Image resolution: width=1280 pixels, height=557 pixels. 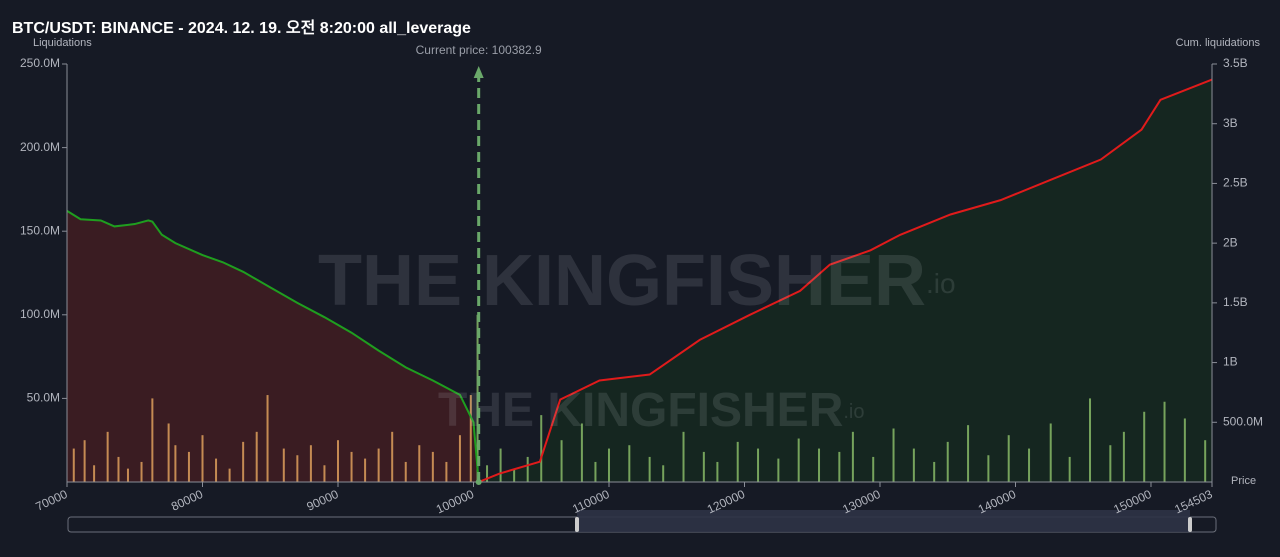 I want to click on x-tick-label: 70000, so click(x=51, y=500).